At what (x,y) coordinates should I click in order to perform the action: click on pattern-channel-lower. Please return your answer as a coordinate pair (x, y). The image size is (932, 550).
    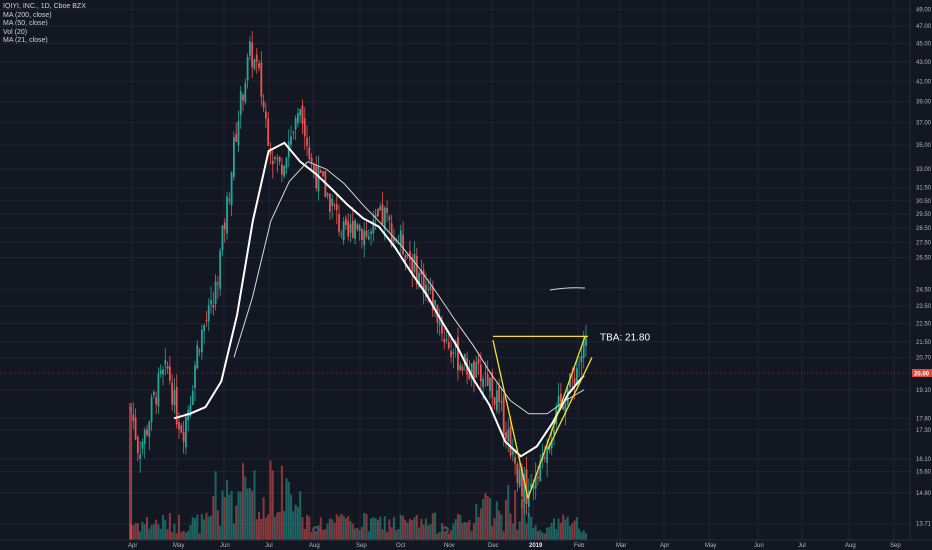
    Looking at the image, I should click on (570, 403).